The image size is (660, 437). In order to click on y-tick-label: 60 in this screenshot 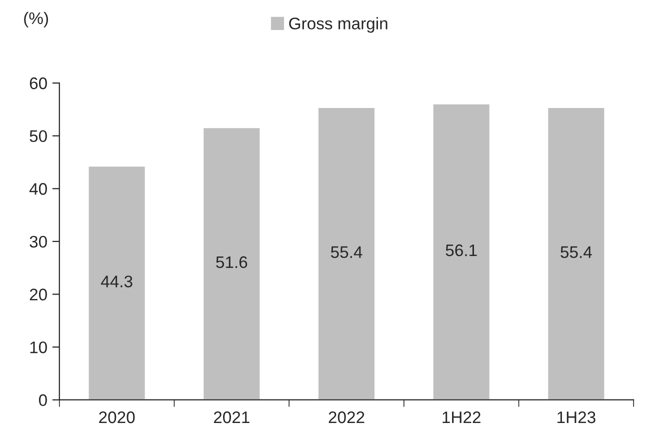, I will do `click(38, 83)`.